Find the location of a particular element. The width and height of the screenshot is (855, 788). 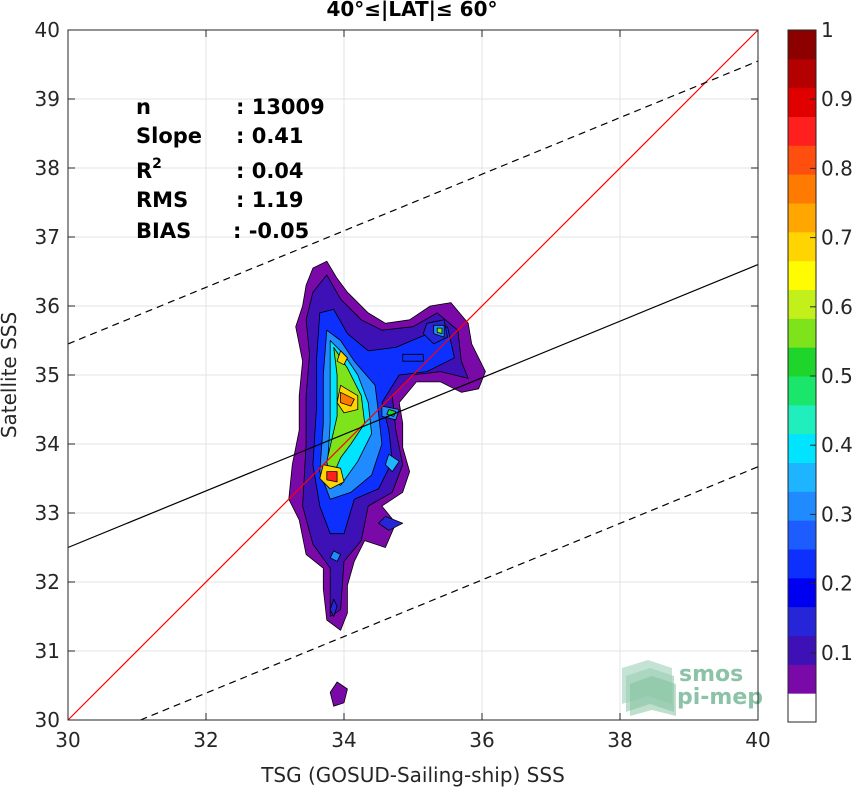

colorbar-tick-label: 0.8 is located at coordinates (837, 168).